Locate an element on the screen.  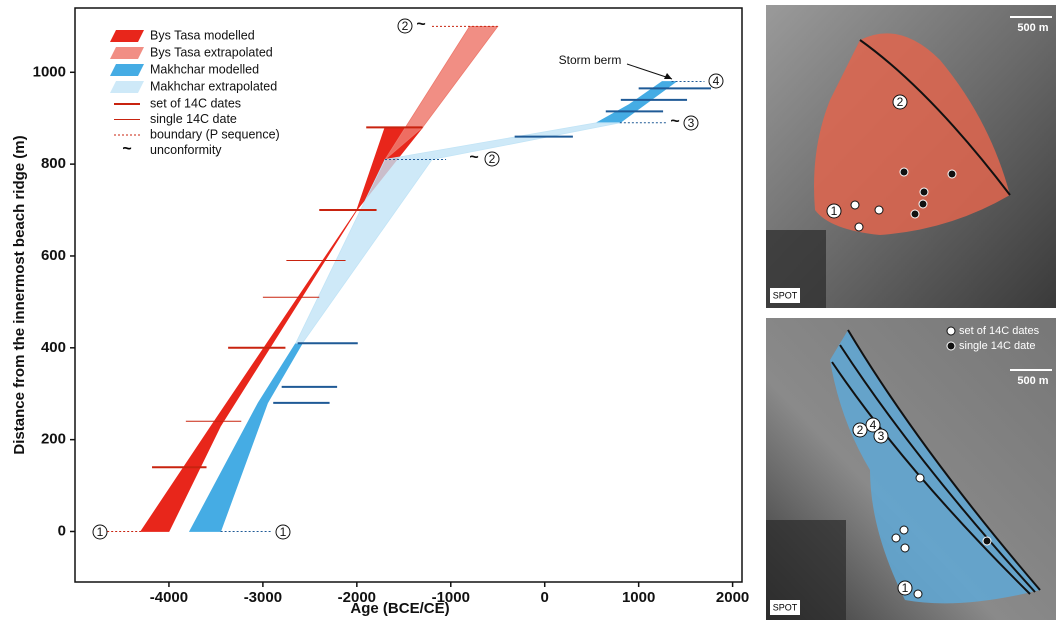
boundary-line is located at coordinates (935, 117).